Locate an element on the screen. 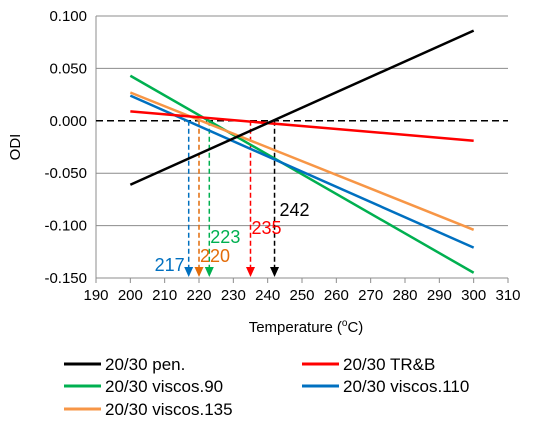 The height and width of the screenshot is (434, 550). x-tick-label: 250 is located at coordinates (301, 295).